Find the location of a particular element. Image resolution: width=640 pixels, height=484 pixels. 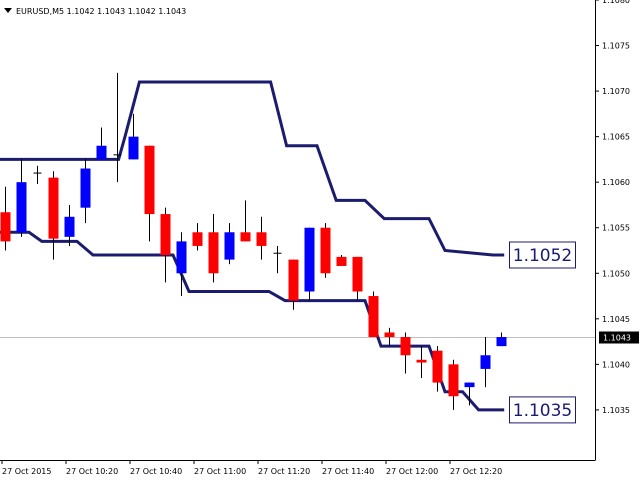

current-price-tag-bg is located at coordinates (619, 337).